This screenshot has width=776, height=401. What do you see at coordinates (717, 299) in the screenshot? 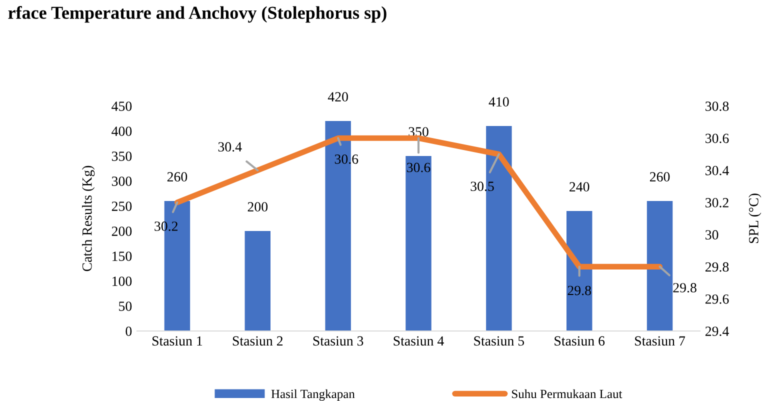
I see `y2-tick-label: 29.6` at bounding box center [717, 299].